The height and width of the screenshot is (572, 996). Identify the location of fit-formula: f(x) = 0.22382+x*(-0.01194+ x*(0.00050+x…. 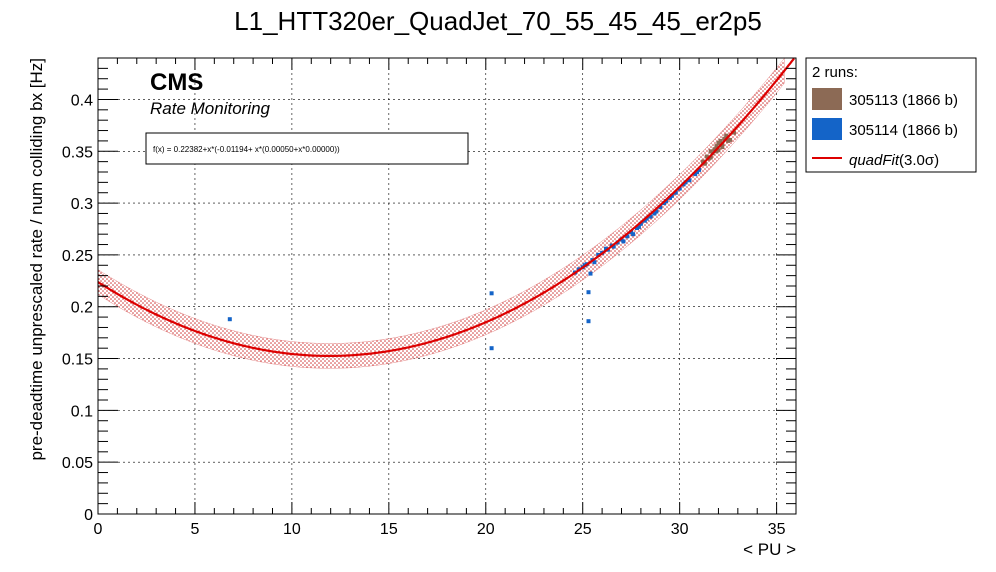
(246, 149).